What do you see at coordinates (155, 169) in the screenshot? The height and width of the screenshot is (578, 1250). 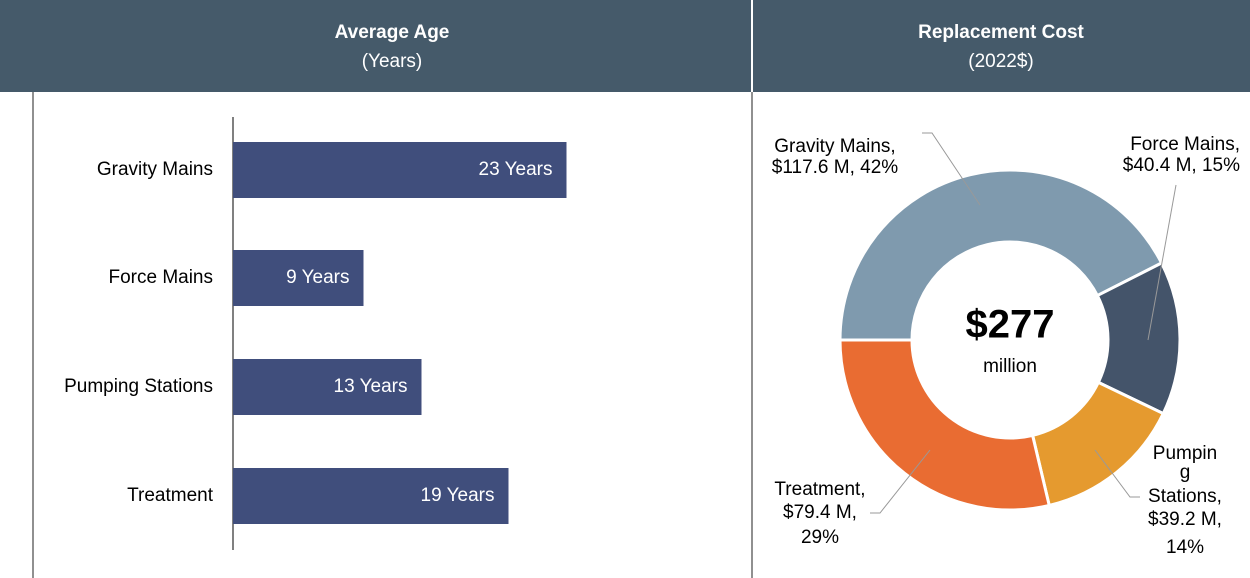 I see `category-label: Gravity Mains` at bounding box center [155, 169].